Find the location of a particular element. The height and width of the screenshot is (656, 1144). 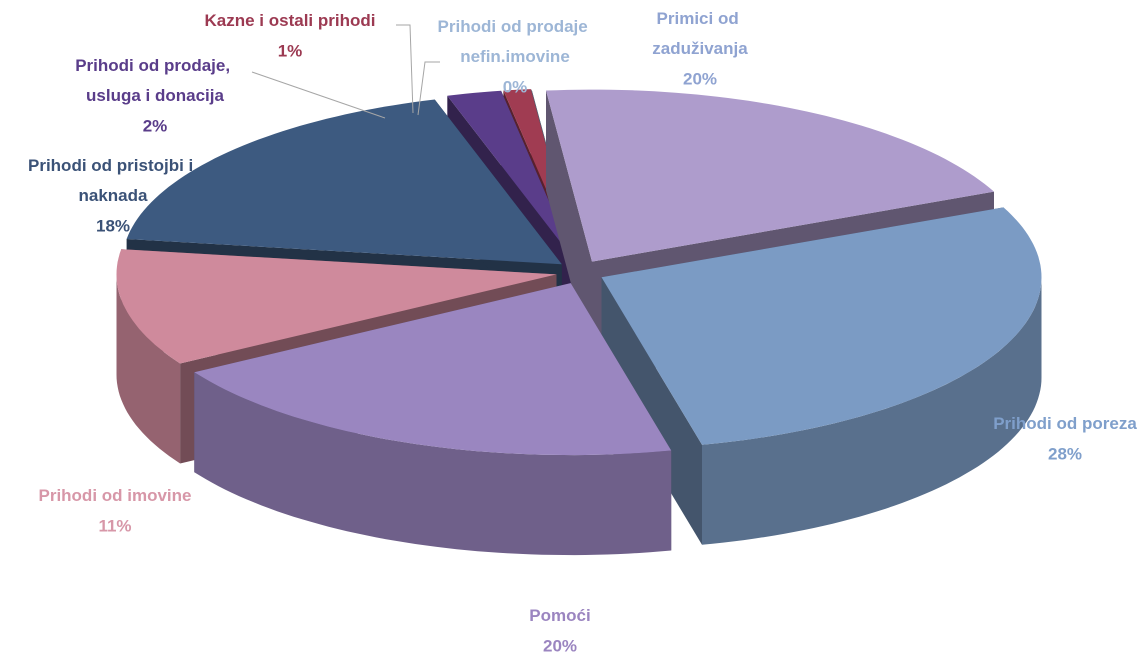

value-label: 18% is located at coordinates (113, 225).